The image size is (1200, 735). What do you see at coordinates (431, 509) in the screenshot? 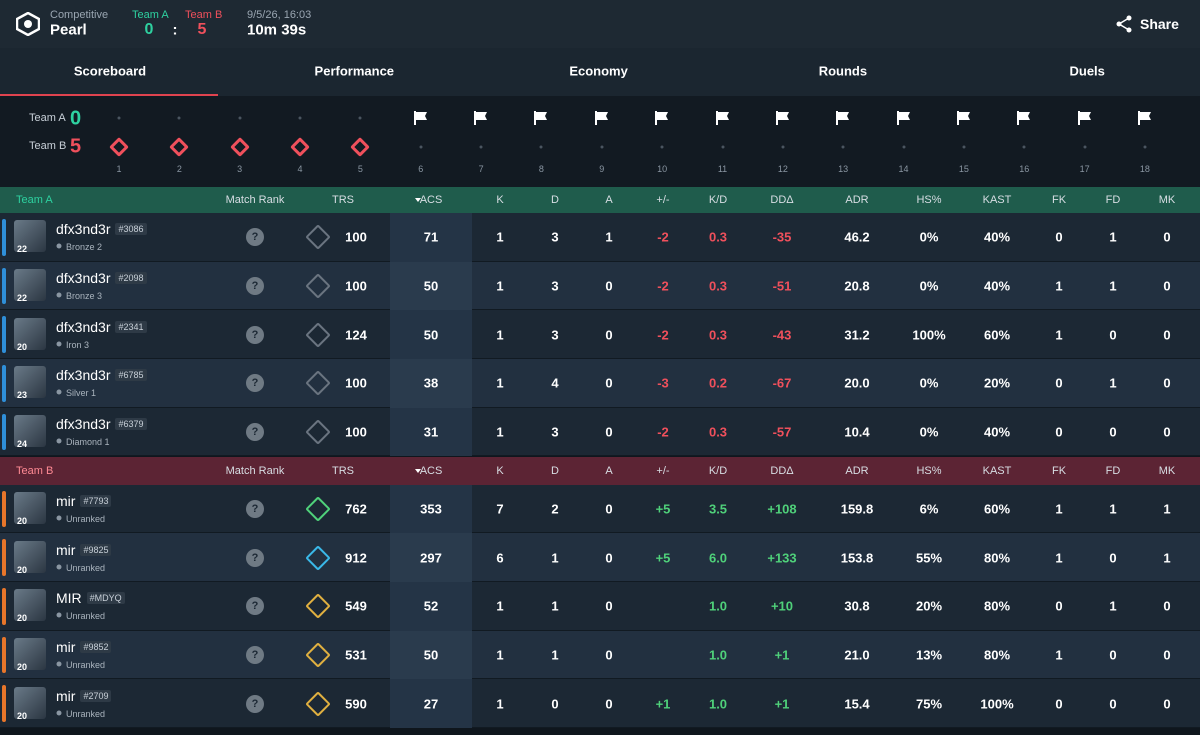
I see `stat-acs: 353` at bounding box center [431, 509].